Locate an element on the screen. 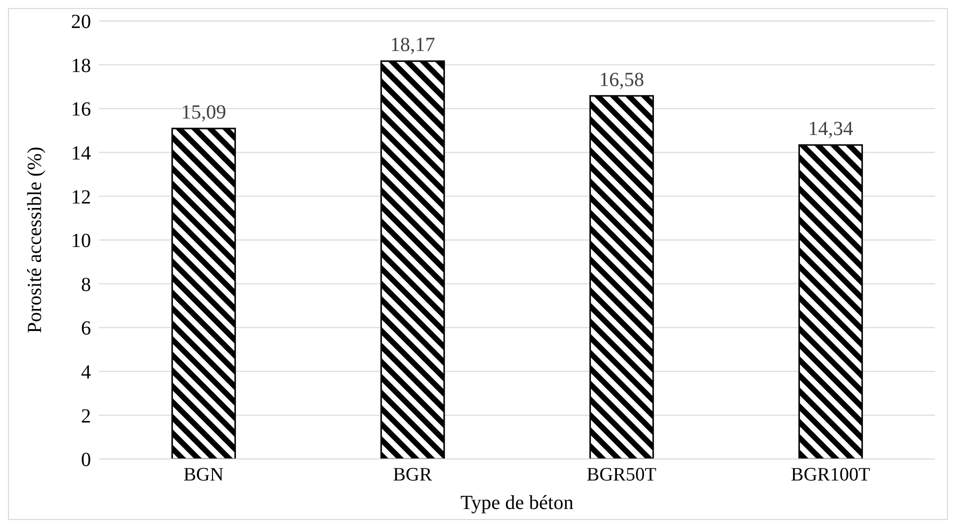 Image resolution: width=957 pixels, height=529 pixels. y-tick-label: 12 is located at coordinates (81, 197).